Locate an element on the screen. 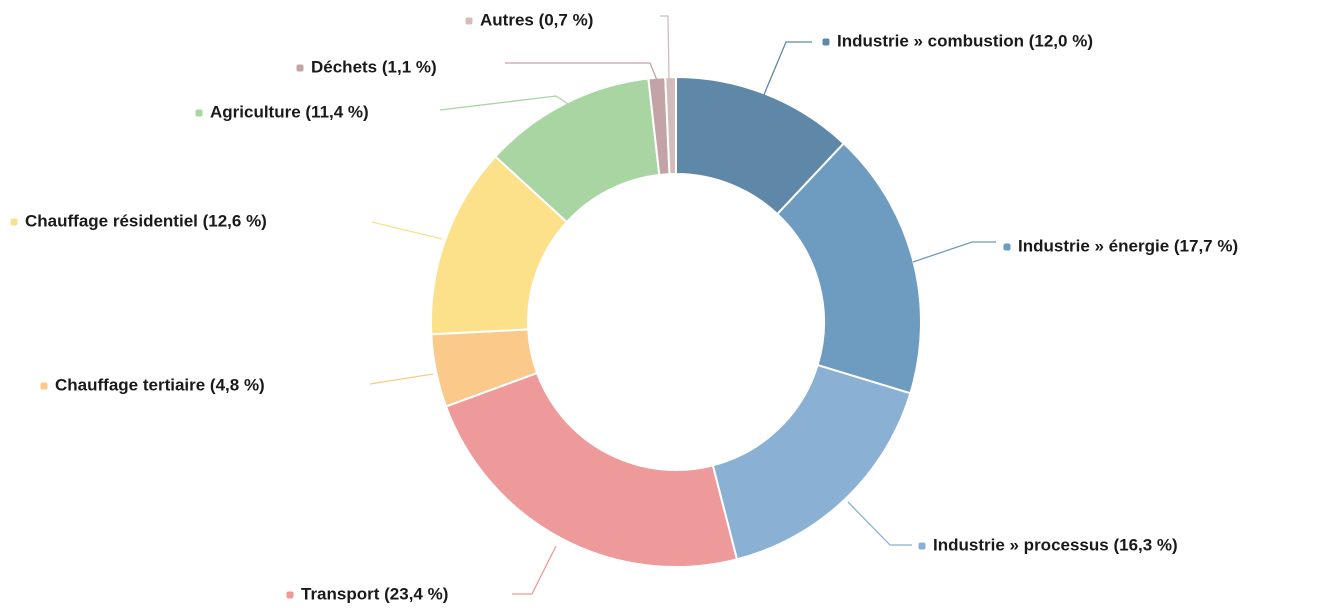  data-label: Déchets (1,1 %) is located at coordinates (374, 66).